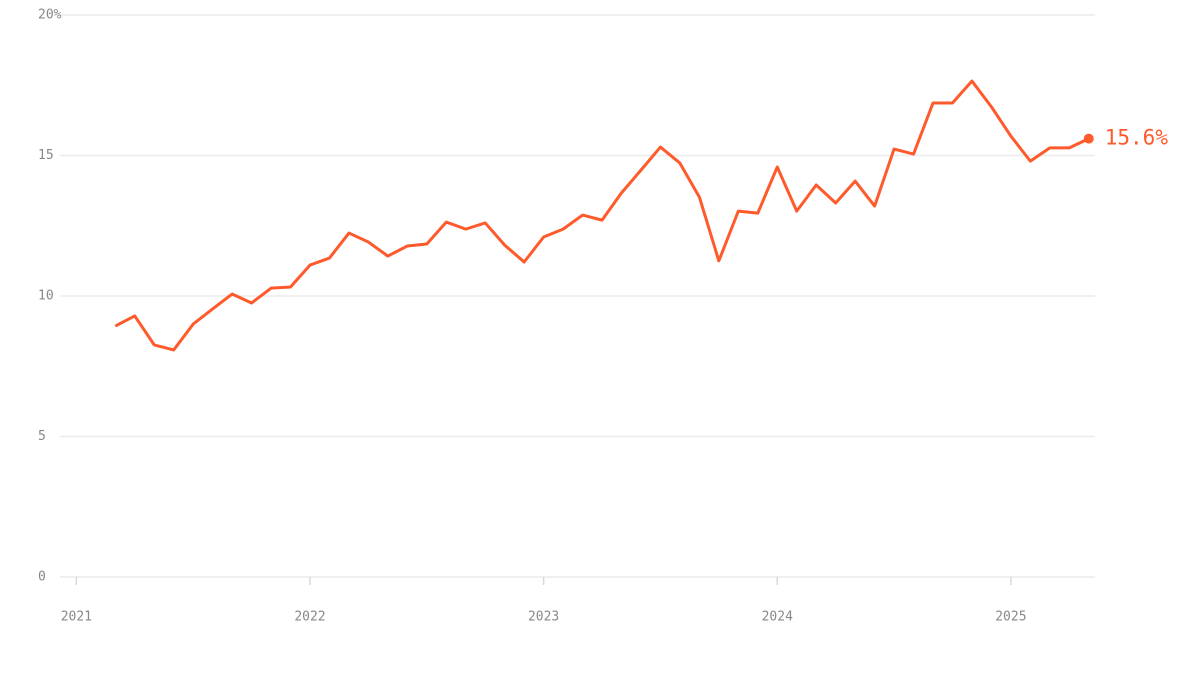 The image size is (1200, 675). What do you see at coordinates (46, 296) in the screenshot?
I see `y-tick-label: 10` at bounding box center [46, 296].